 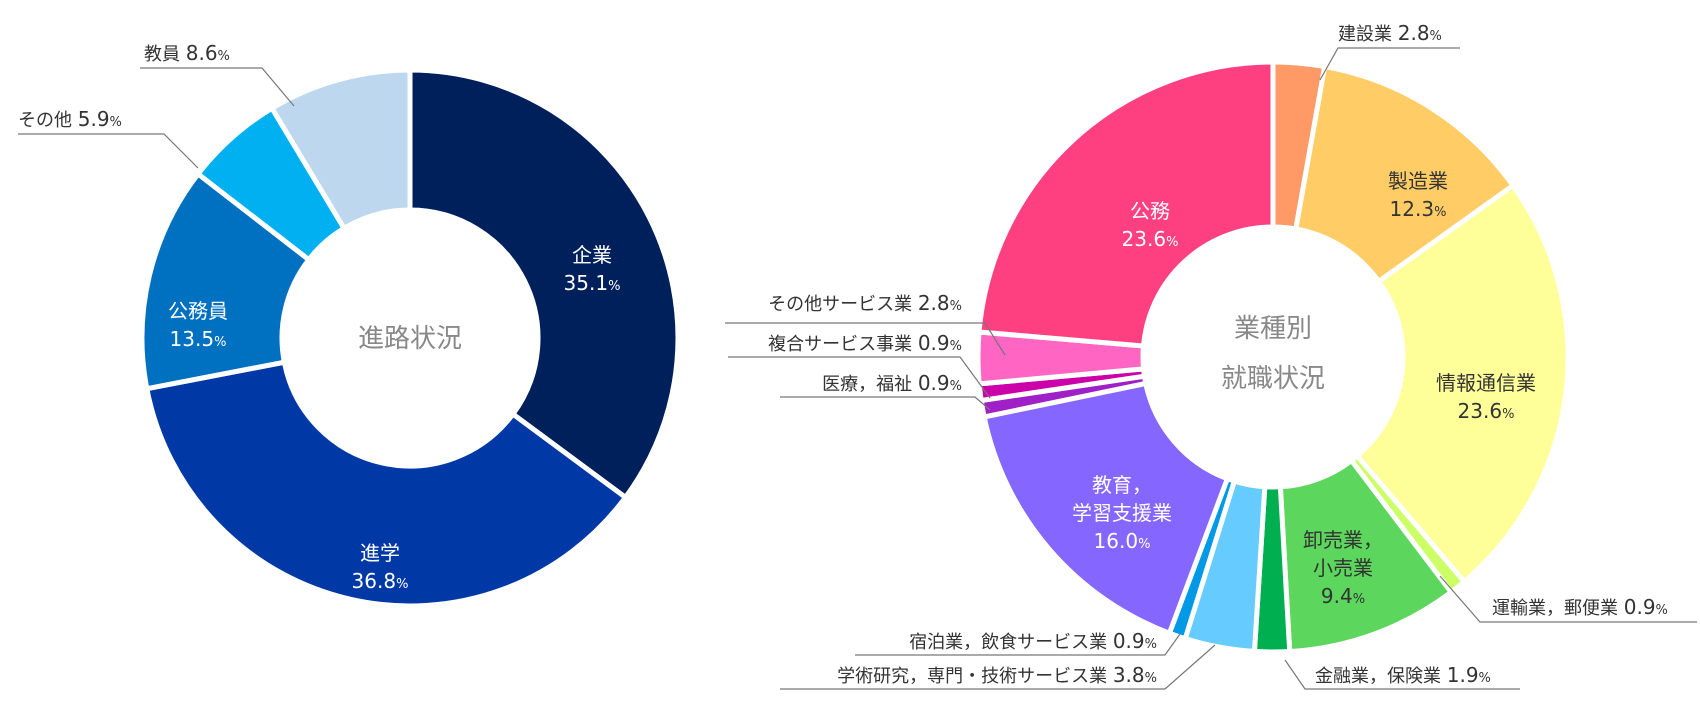 I want to click on slice-label-2-8: 宿泊業，飲食サービス業 0.9%, so click(x=1033, y=641).